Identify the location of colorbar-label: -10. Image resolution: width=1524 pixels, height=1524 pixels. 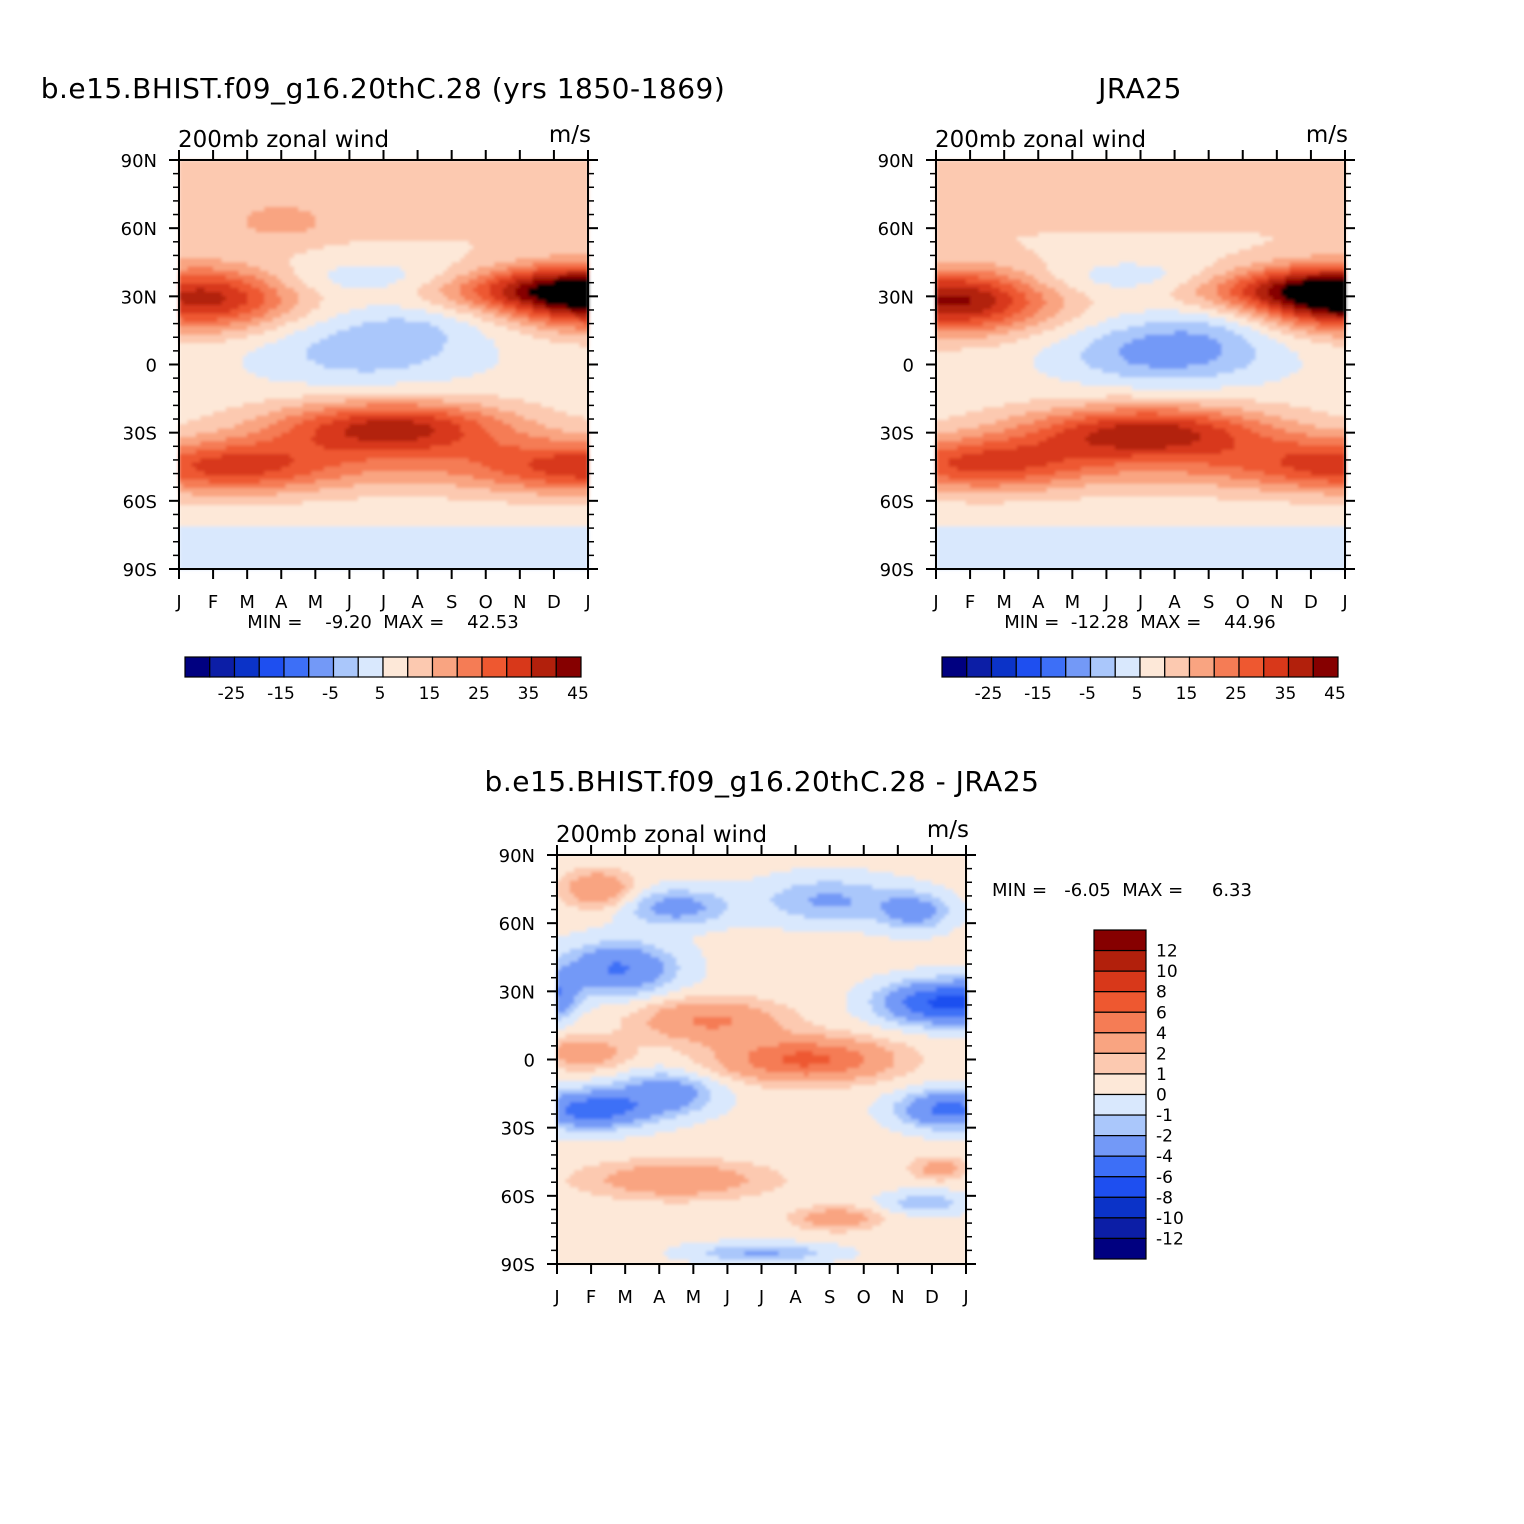
(1170, 1219).